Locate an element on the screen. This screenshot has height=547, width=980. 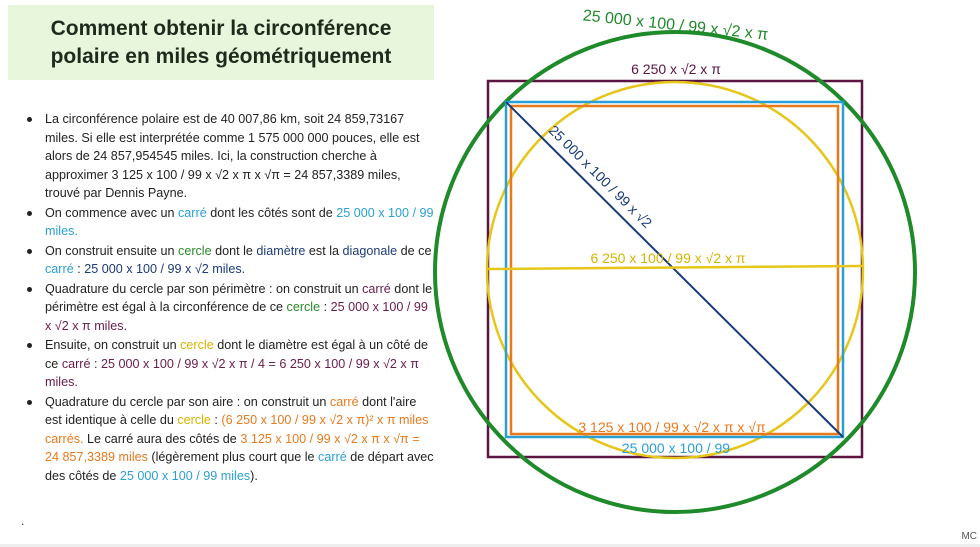
green-circle-label: 25 000 x 100 / 99 x √2 x π is located at coordinates (675, 25).